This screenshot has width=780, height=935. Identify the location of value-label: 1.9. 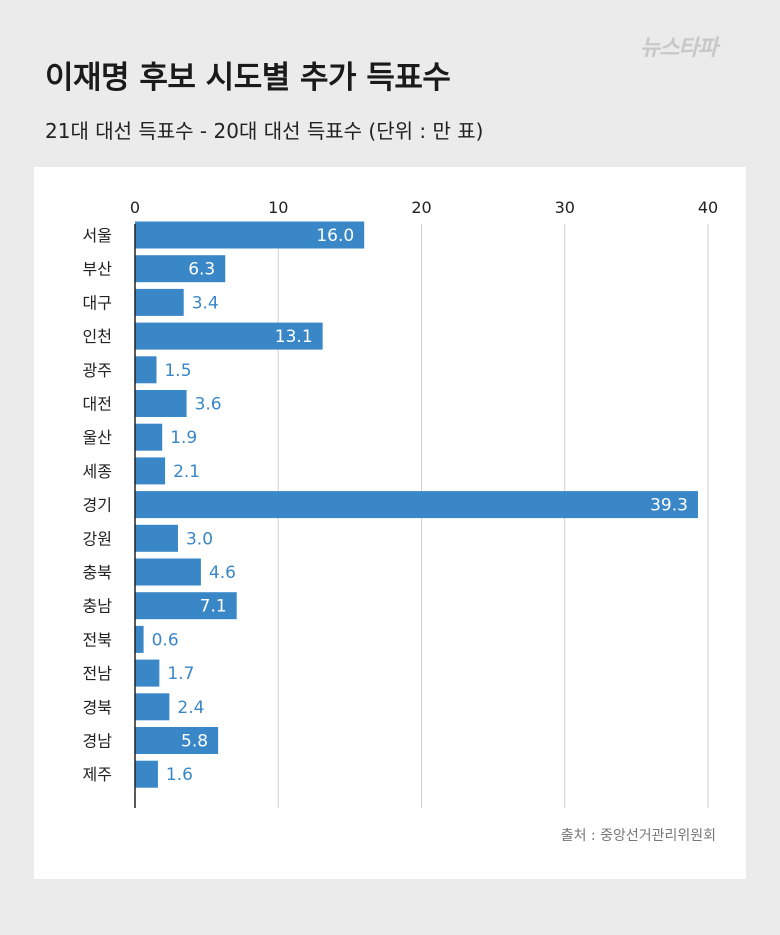
(183, 438).